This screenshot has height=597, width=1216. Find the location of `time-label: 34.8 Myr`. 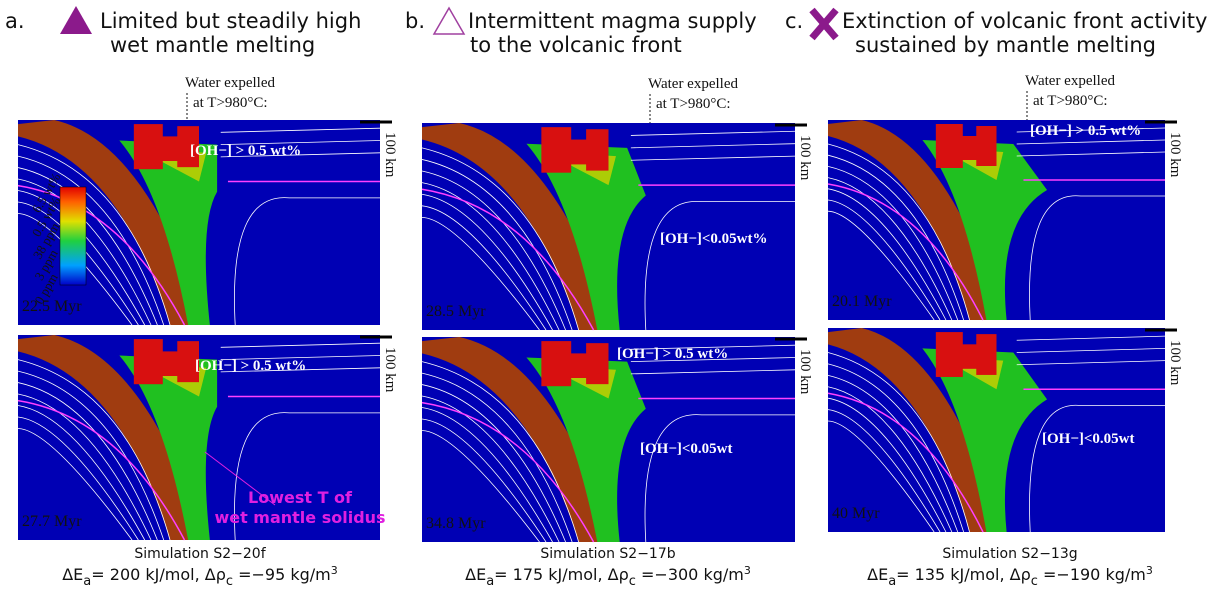

time-label: 34.8 Myr is located at coordinates (456, 523).